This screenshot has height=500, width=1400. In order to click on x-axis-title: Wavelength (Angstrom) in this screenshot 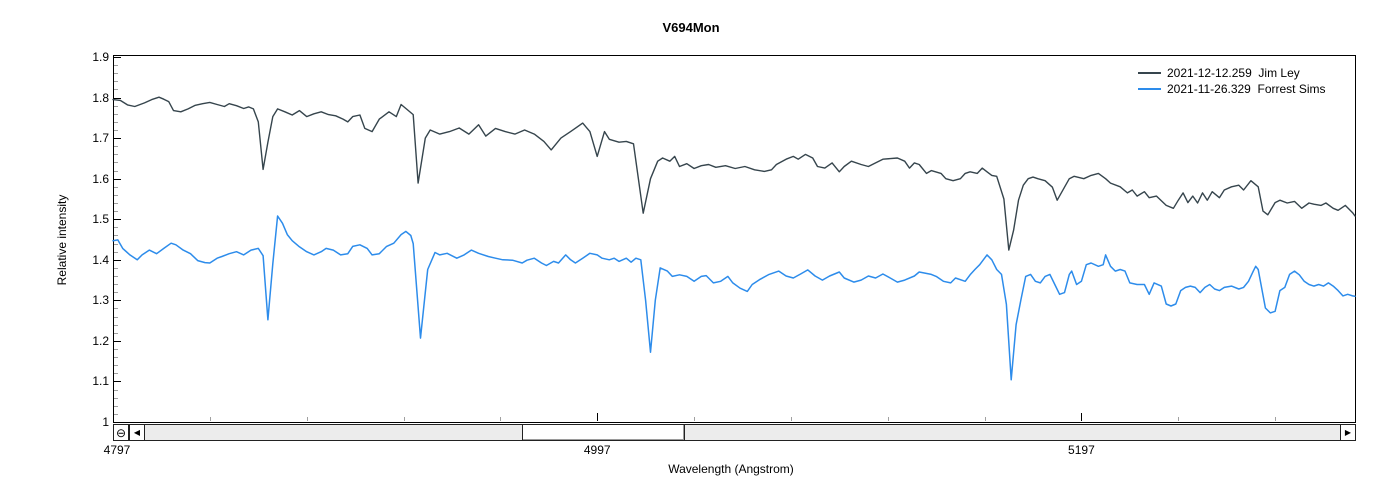, I will do `click(731, 469)`.